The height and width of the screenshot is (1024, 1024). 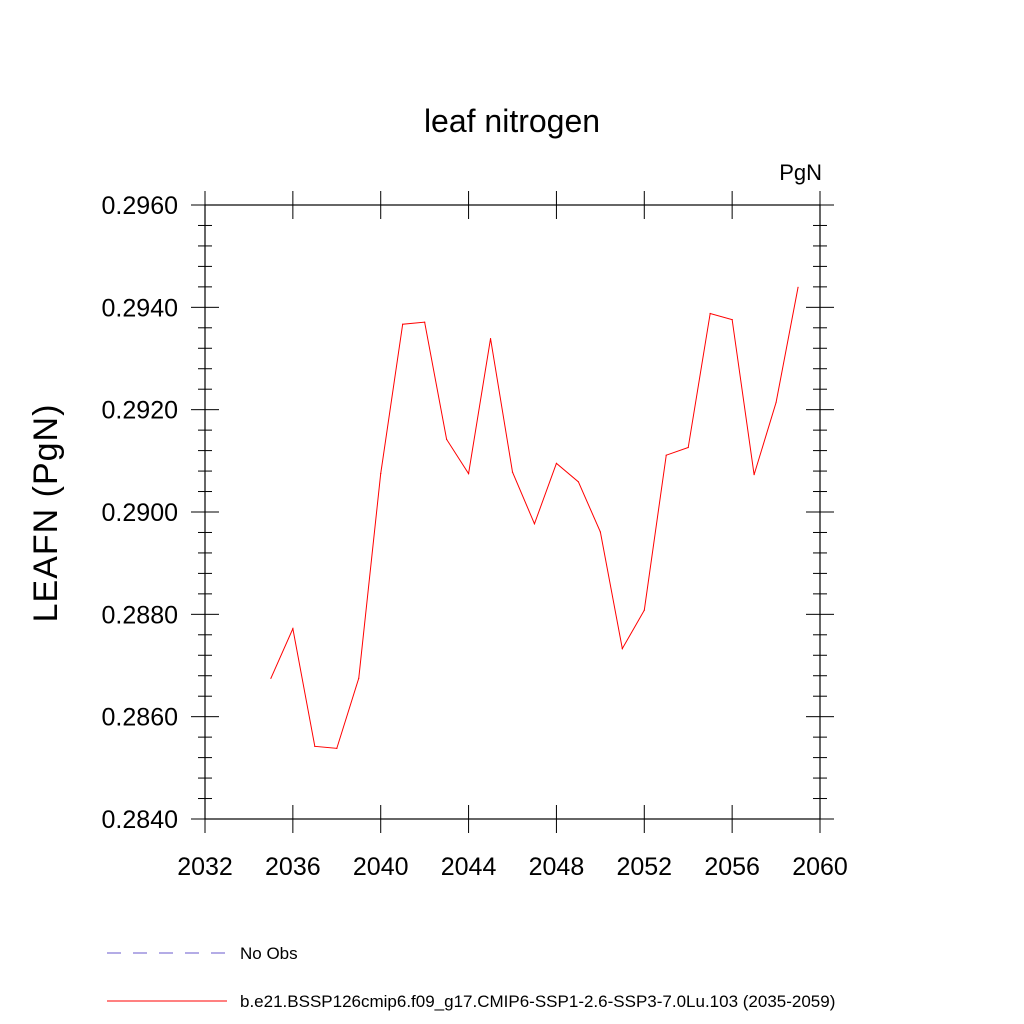 I want to click on y-tick-label: 0.2960, so click(x=140, y=206).